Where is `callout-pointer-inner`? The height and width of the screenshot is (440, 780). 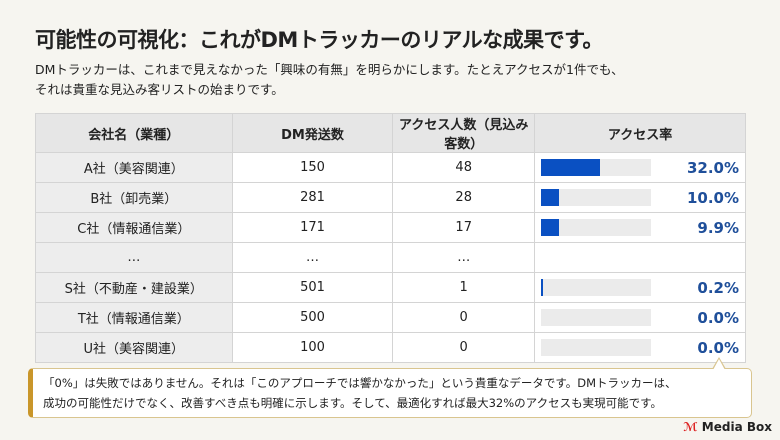 callout-pointer-inner is located at coordinates (719, 364).